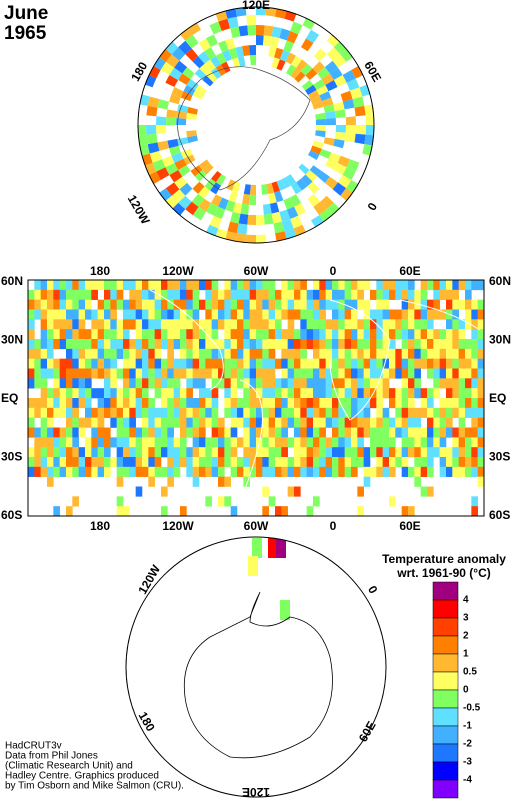 The height and width of the screenshot is (805, 512). I want to click on credit-line: Hadley Centre. Graphics produced, so click(82, 776).